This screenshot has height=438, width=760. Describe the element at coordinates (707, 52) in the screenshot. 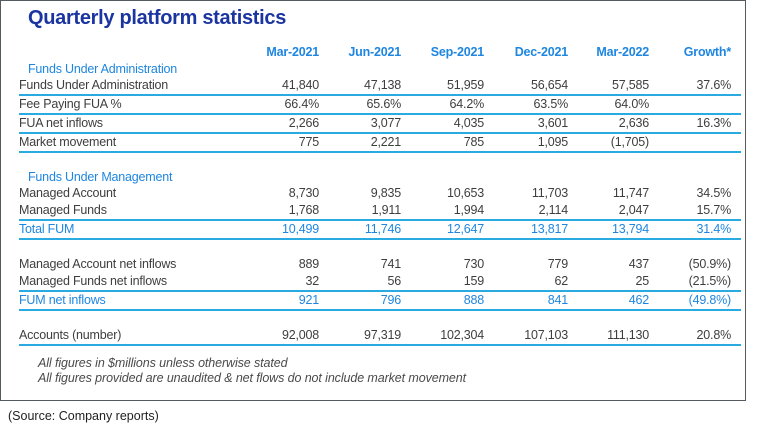

I see `column-header: Growth*` at that location.